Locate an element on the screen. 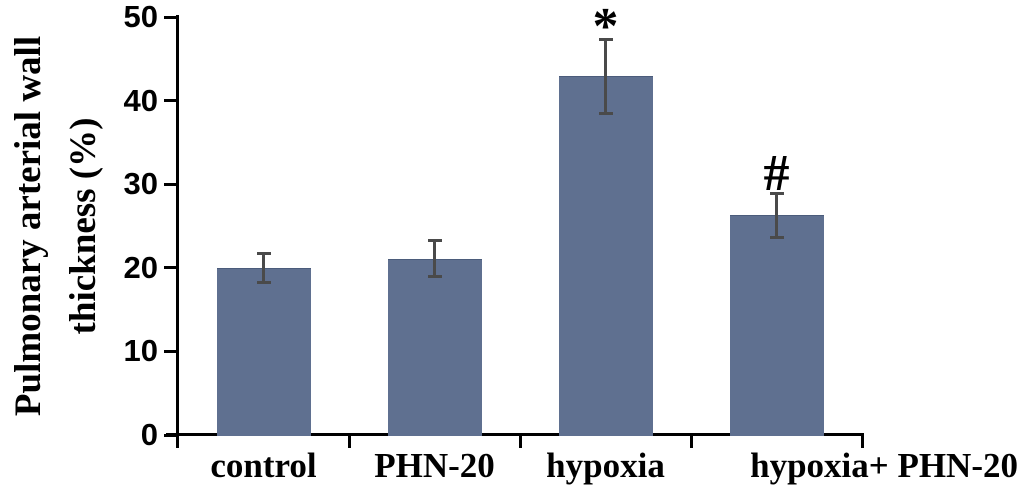 This screenshot has height=496, width=1020. bar-control is located at coordinates (263, 351).